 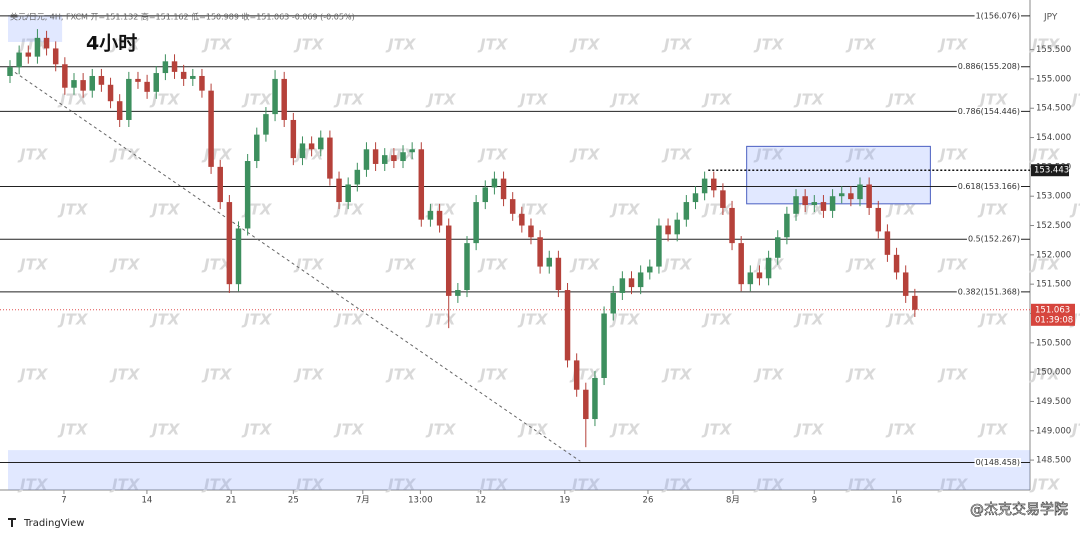 What do you see at coordinates (1053, 431) in the screenshot?
I see `y-tick-label: 149.000` at bounding box center [1053, 431].